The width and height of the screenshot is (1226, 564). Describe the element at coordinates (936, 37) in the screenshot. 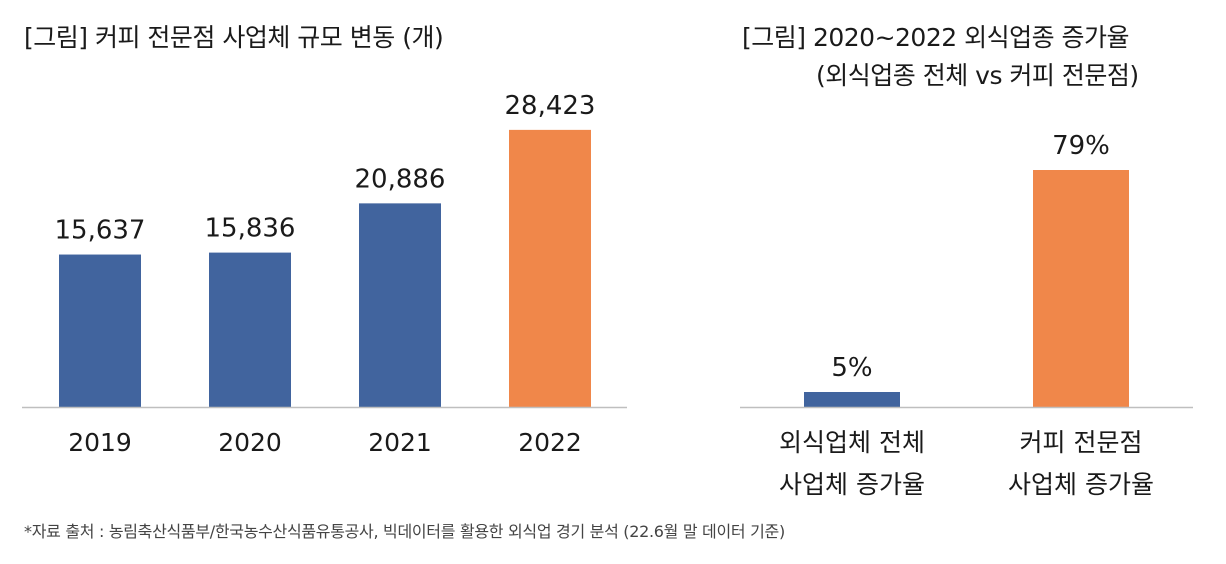

I see `right-chart-title: [그림] 2020~2022 외식업종 증가율` at that location.